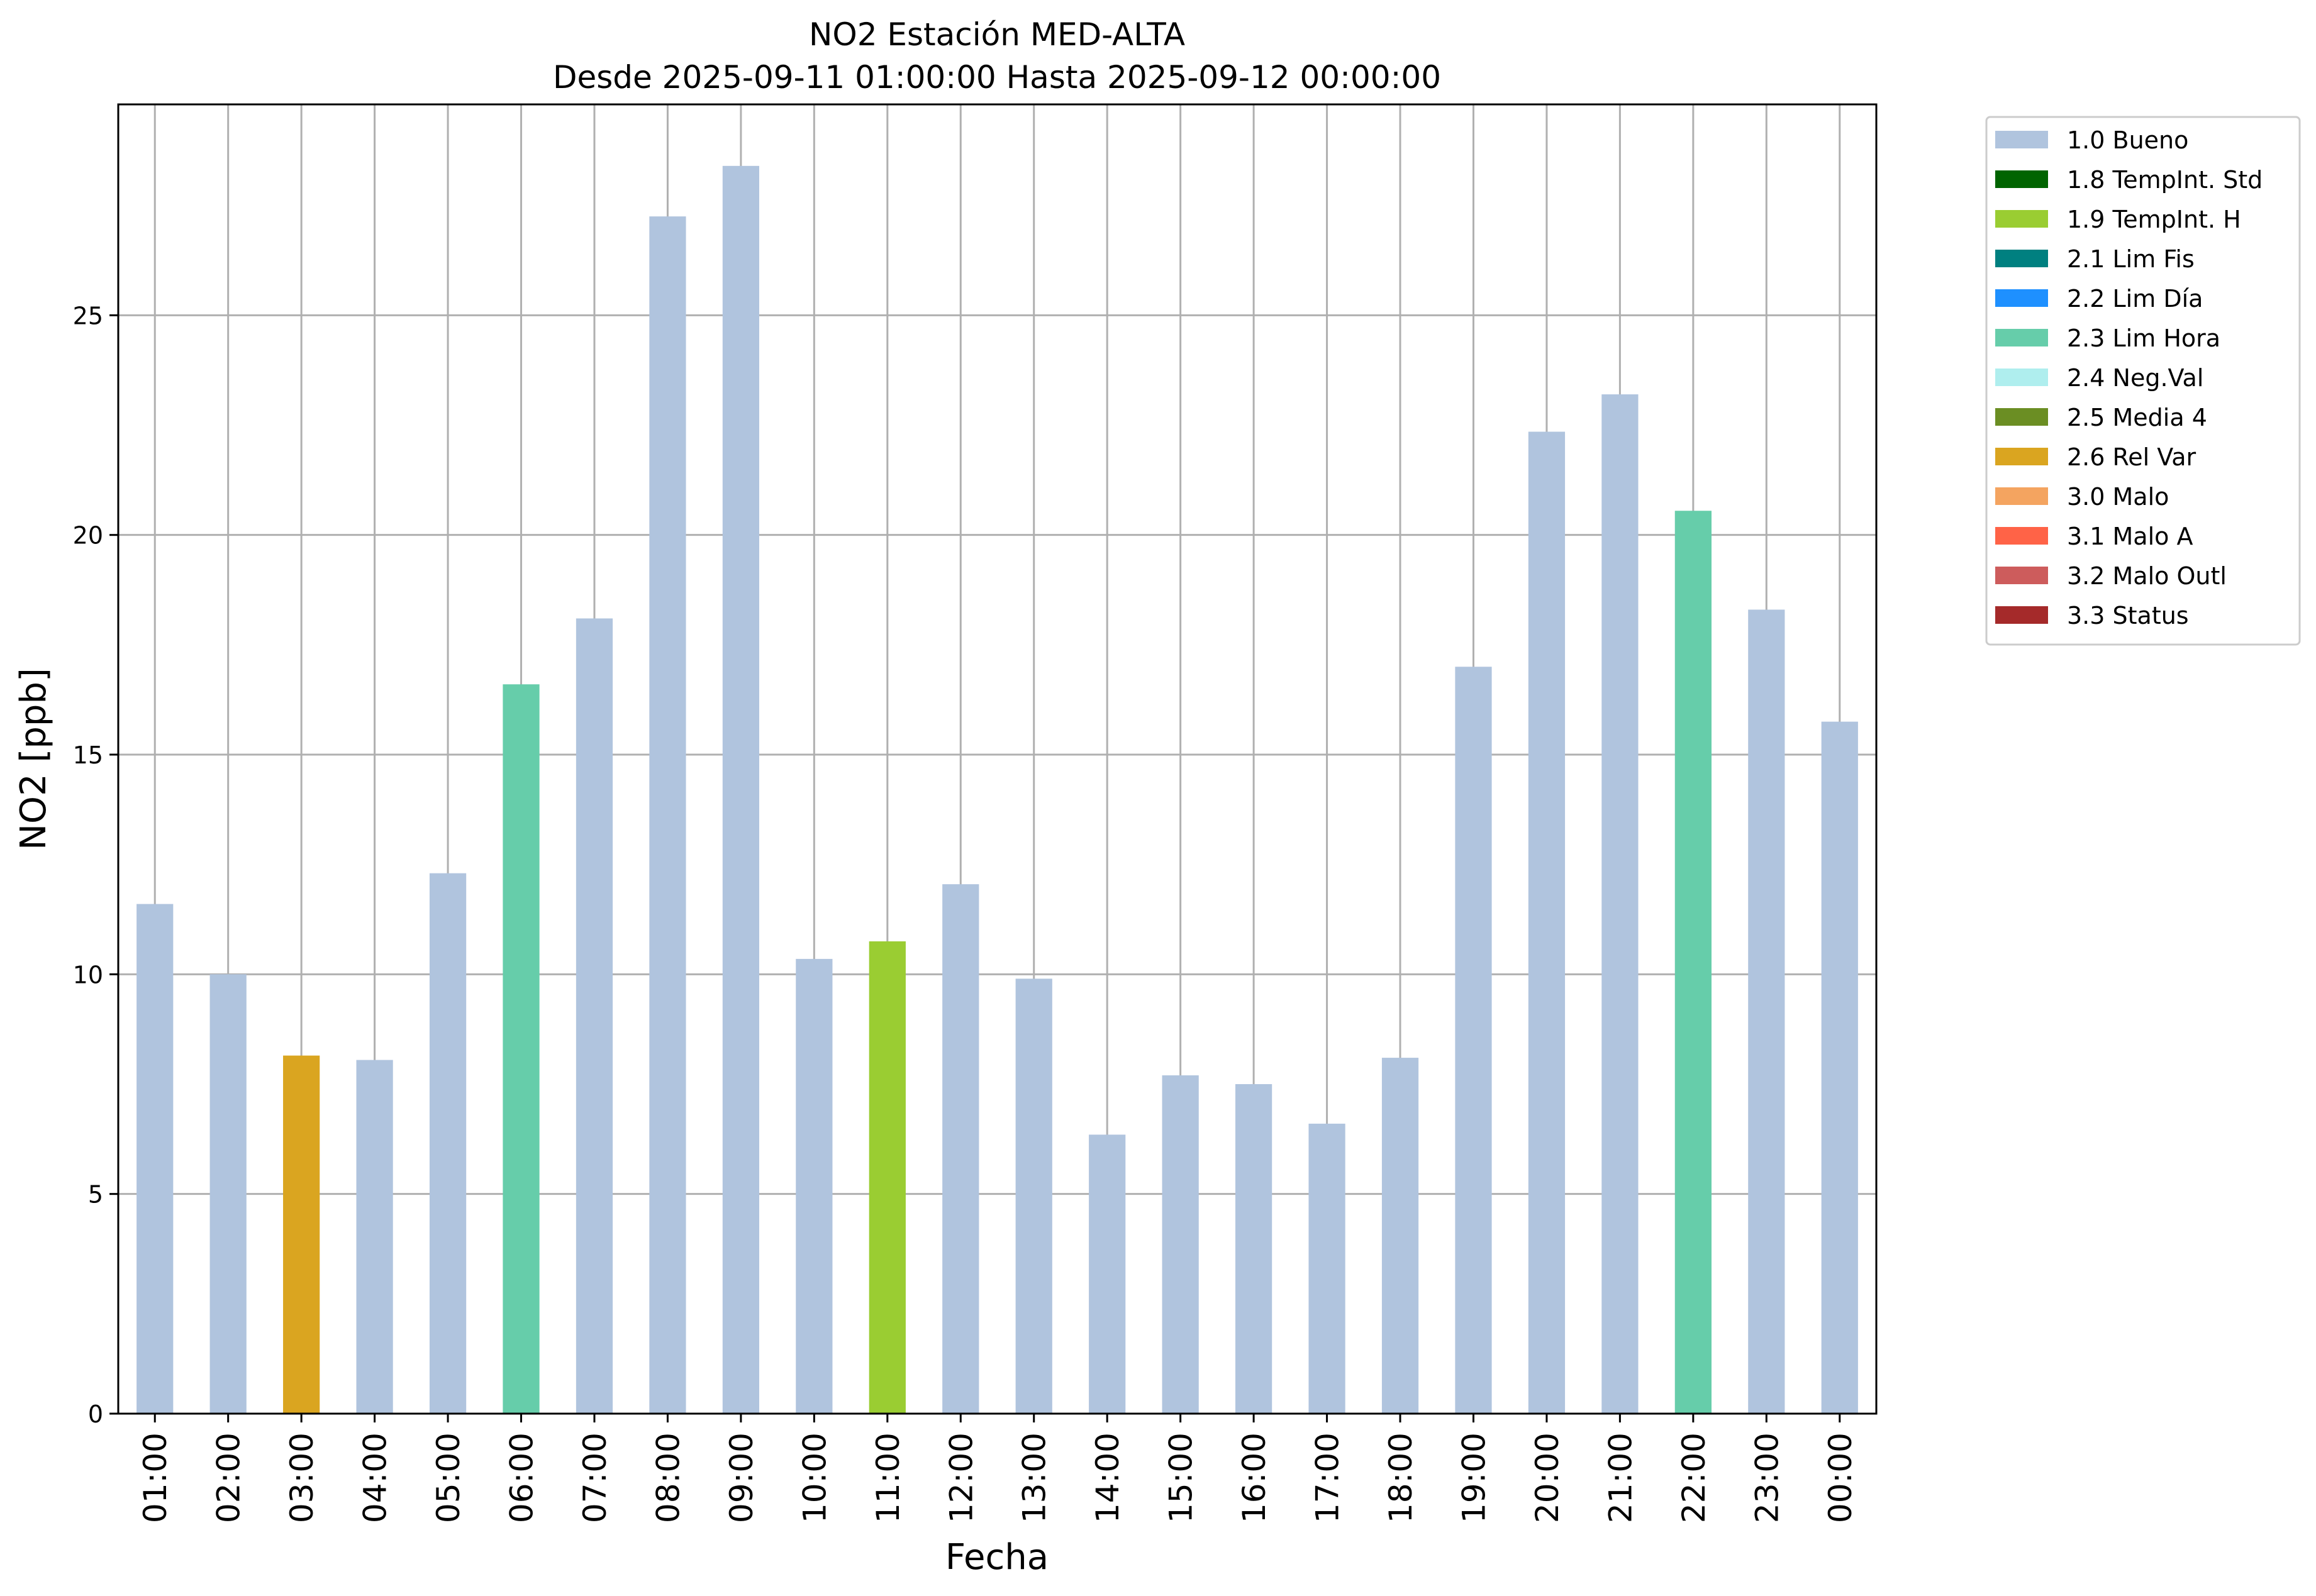 This screenshot has height=1596, width=2316. I want to click on x-tick-label: 09:00, so click(741, 1478).